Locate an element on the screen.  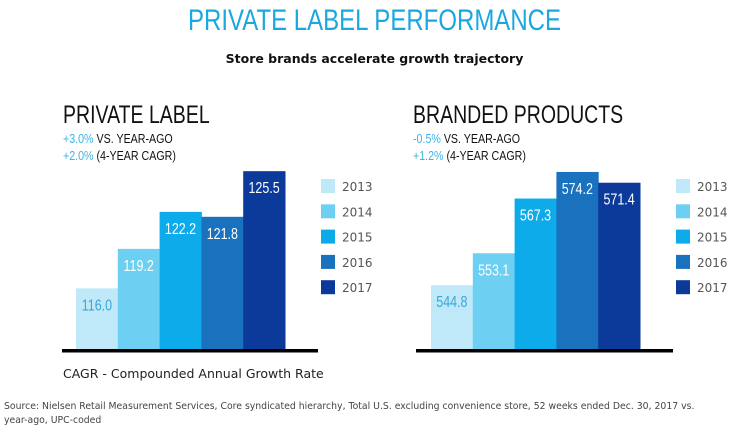
bar-value-label: 121.8 is located at coordinates (222, 234).